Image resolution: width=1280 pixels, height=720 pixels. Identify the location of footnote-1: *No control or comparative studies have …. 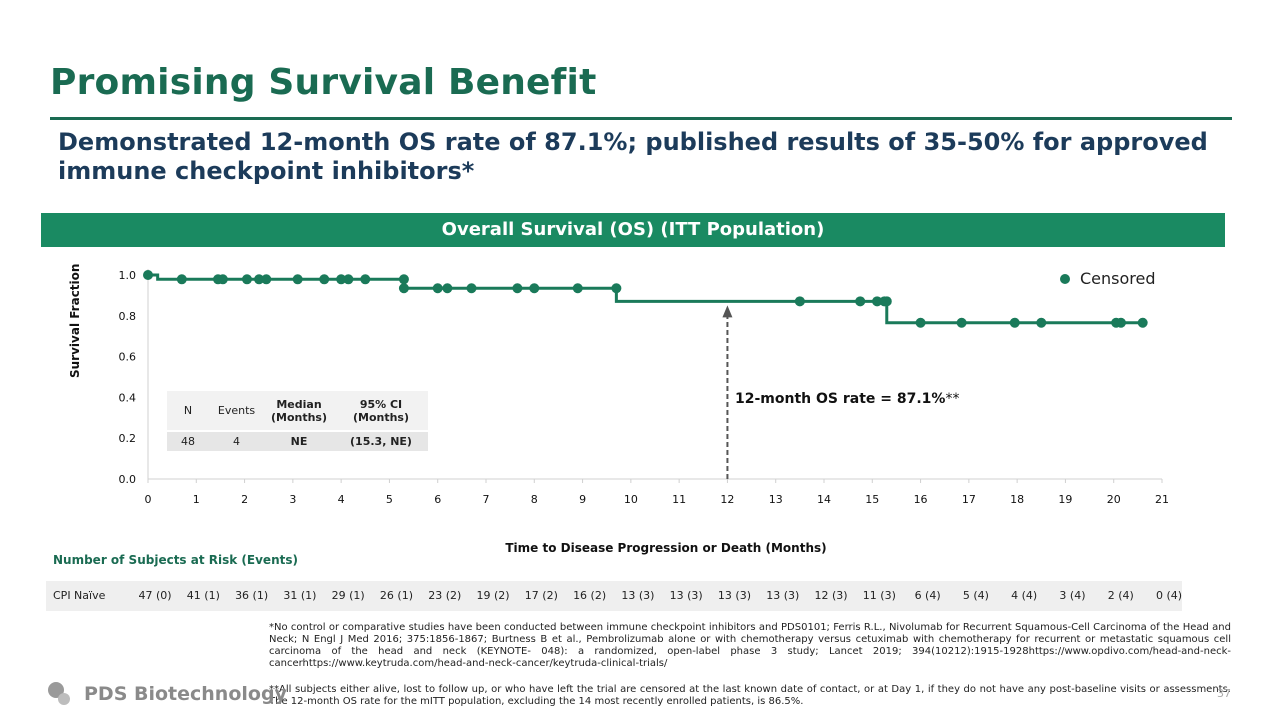
(750, 645).